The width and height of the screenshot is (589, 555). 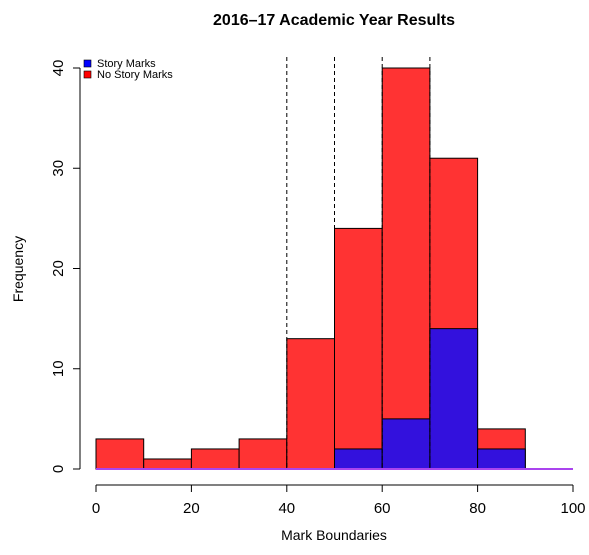 I want to click on legend-label-0: Story Marks, so click(x=126, y=64).